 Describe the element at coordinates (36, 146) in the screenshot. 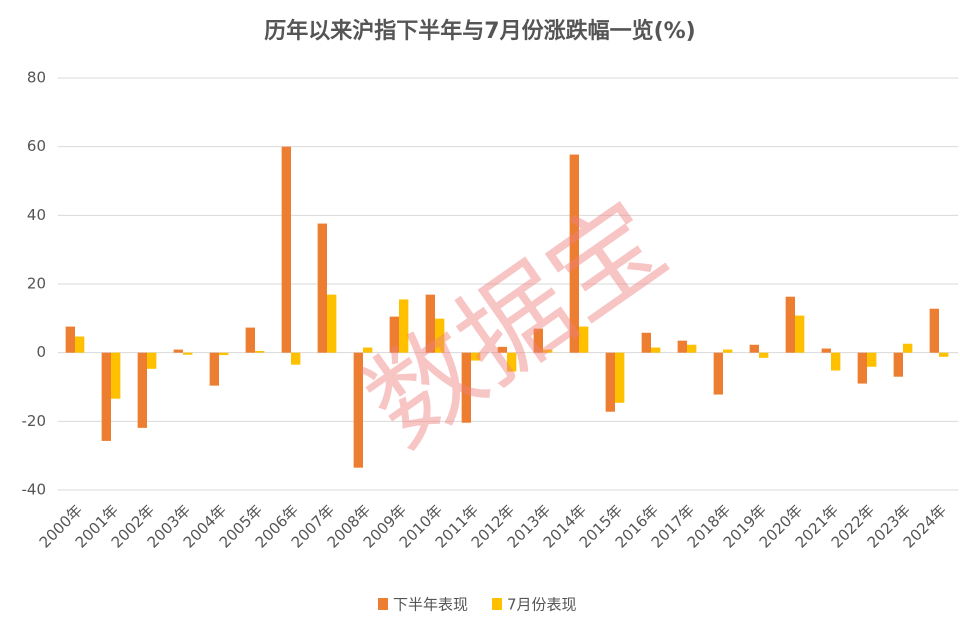

I see `y-tick-label: 60` at that location.